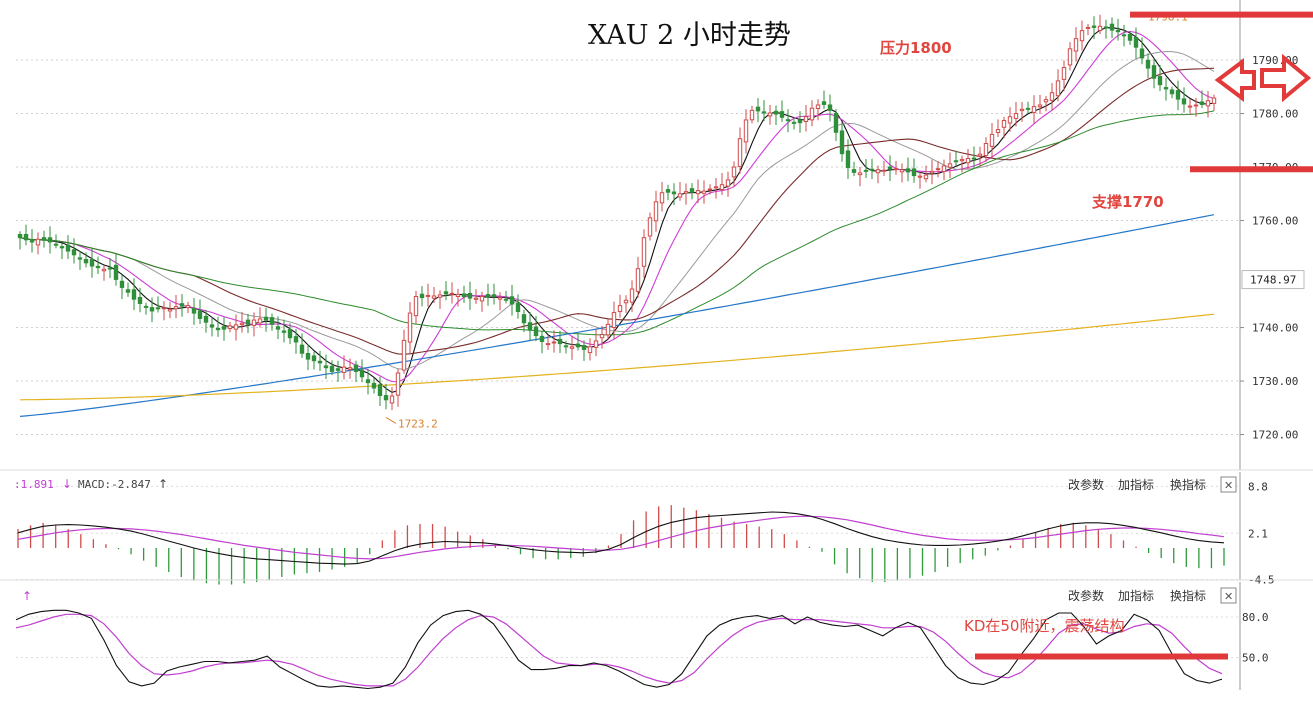 The width and height of the screenshot is (1313, 719). What do you see at coordinates (1275, 435) in the screenshot?
I see `price-tick-label: 1720.00` at bounding box center [1275, 435].